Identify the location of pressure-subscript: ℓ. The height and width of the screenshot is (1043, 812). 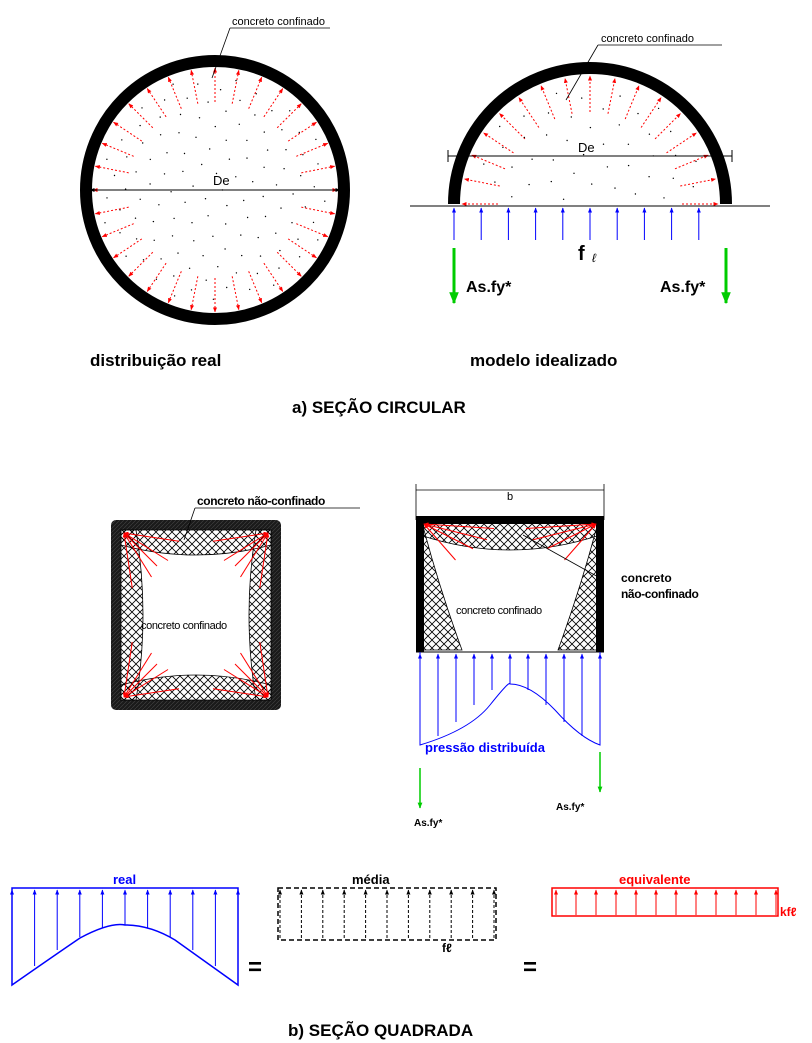
(594, 258).